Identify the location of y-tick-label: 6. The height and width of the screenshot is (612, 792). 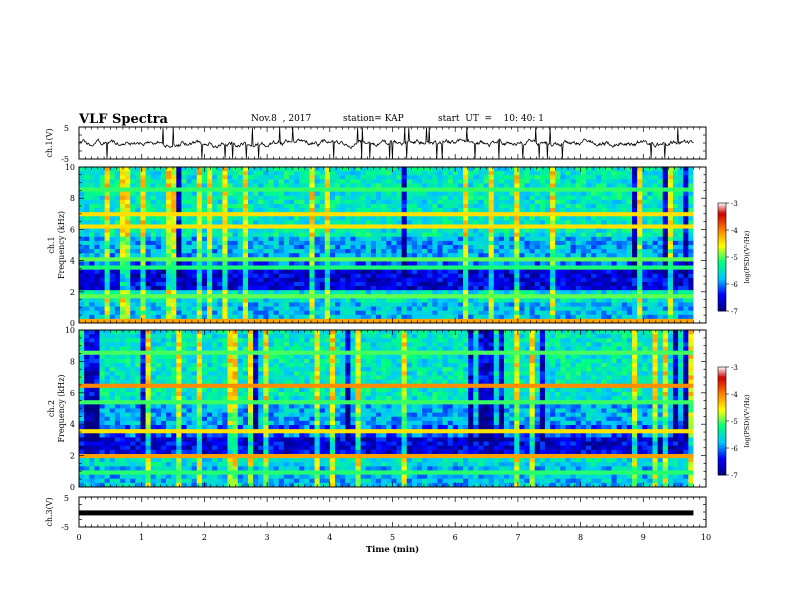
(72, 229).